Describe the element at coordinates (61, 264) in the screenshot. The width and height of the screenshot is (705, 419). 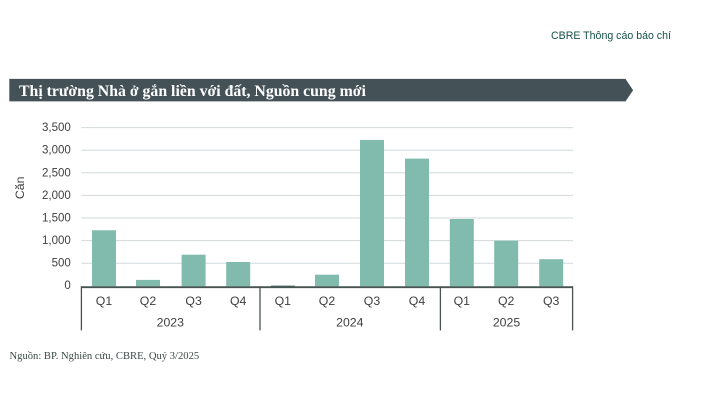
I see `svg-text: 500` at that location.